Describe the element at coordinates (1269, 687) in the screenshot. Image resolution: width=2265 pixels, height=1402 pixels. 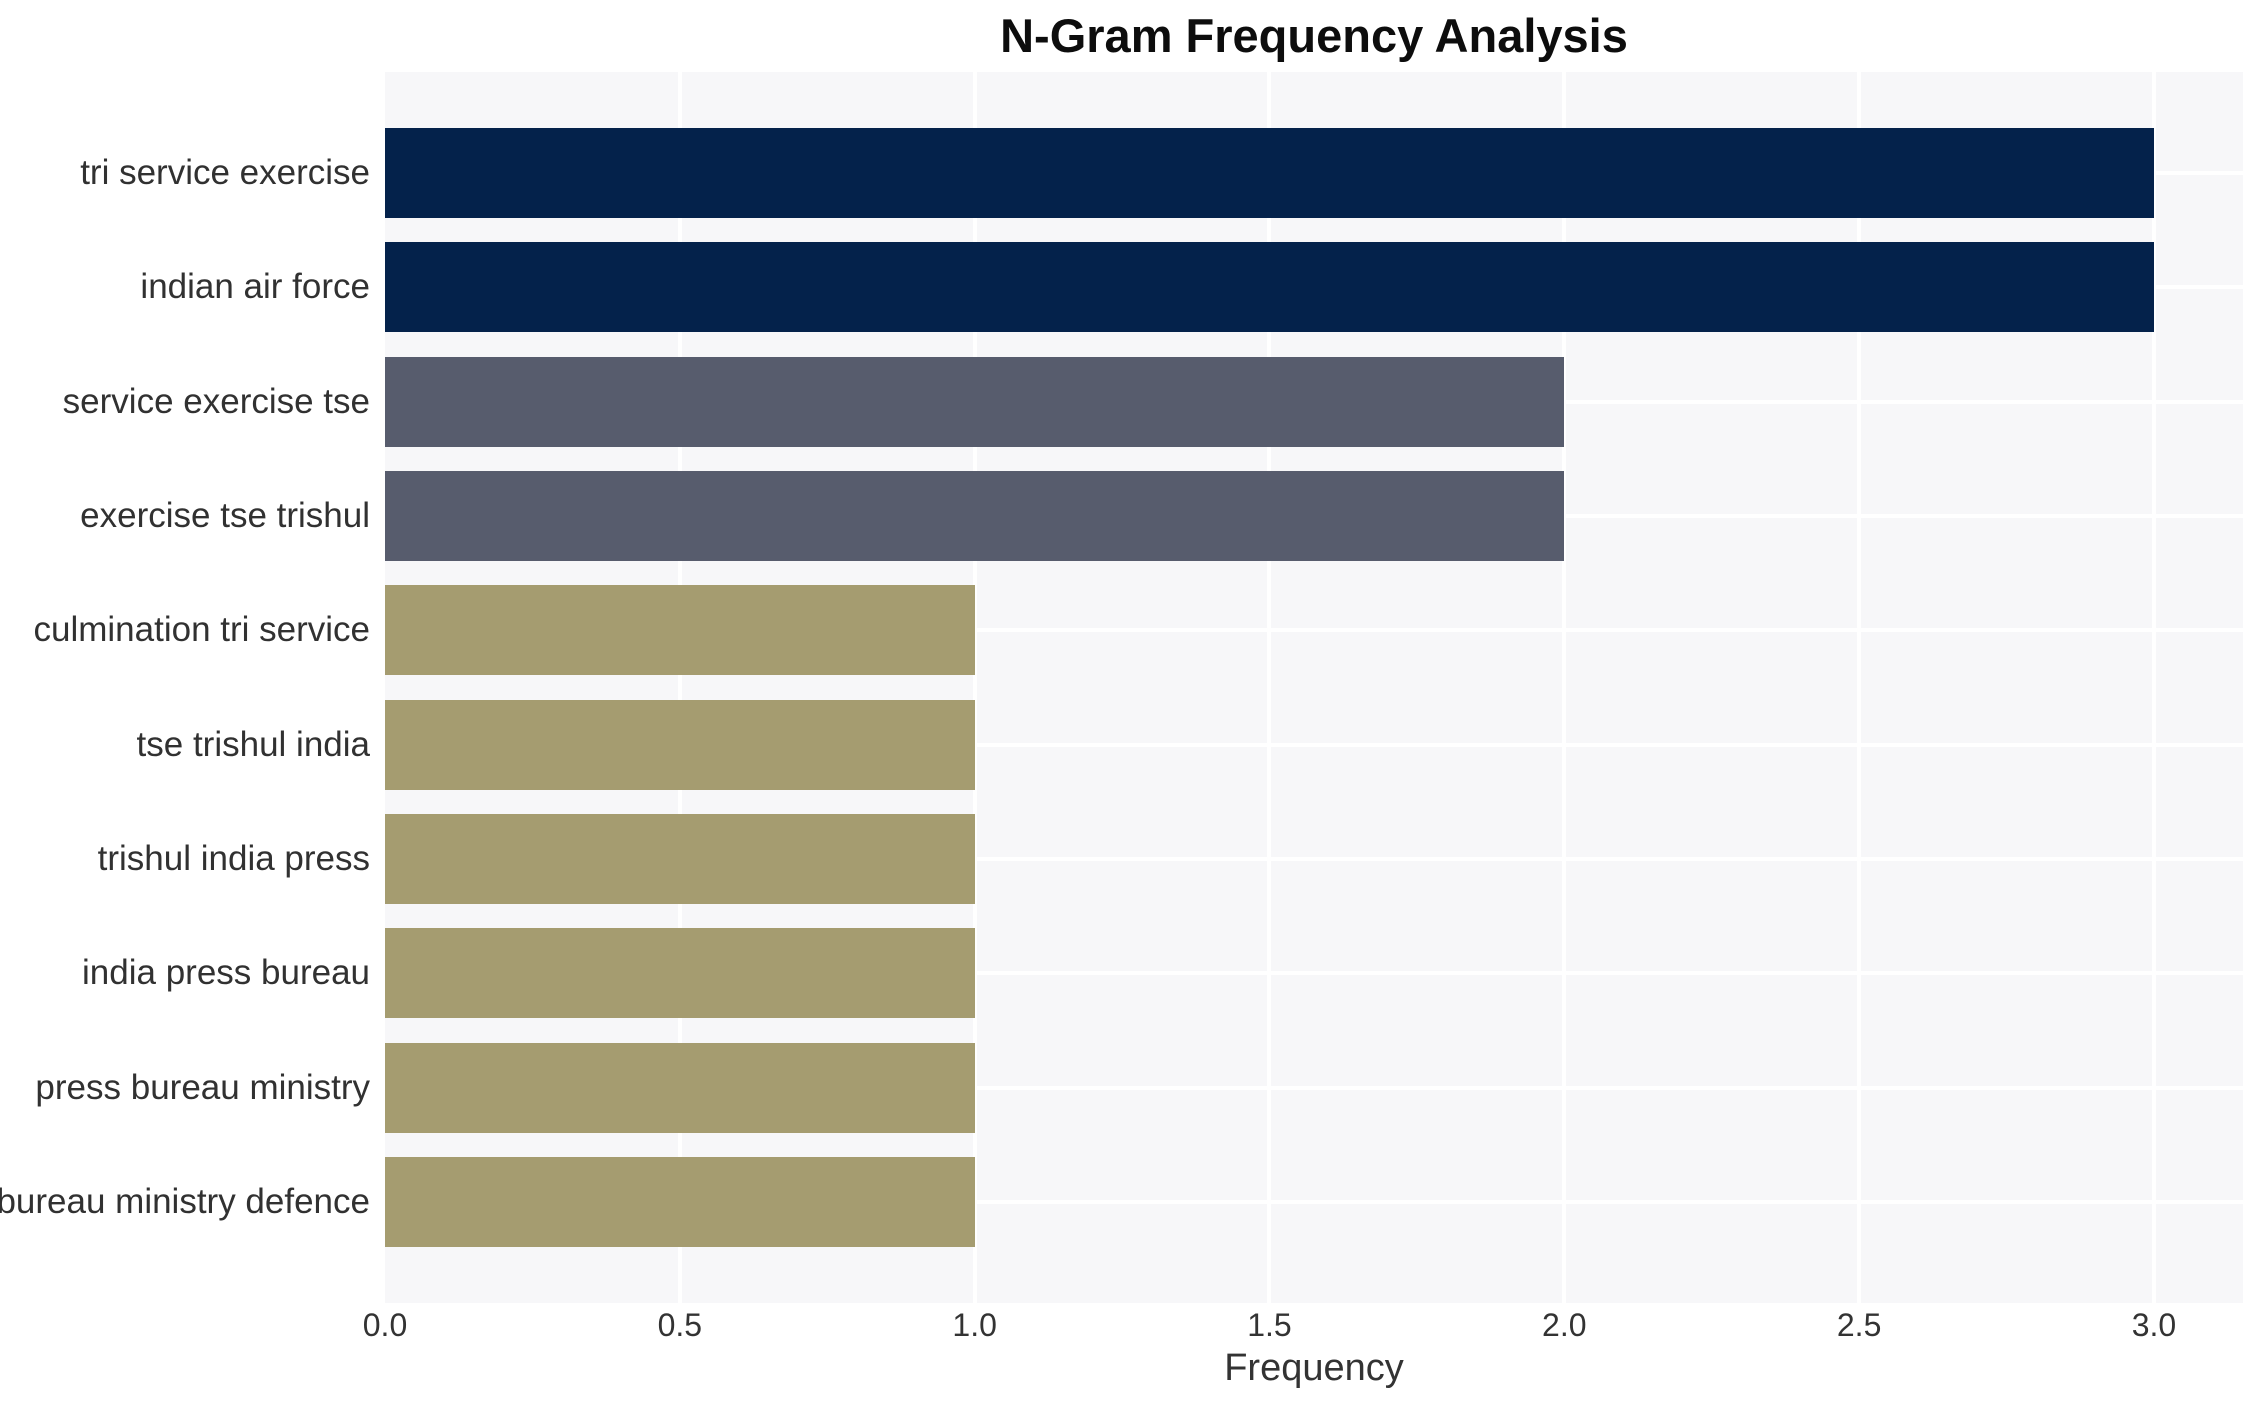
I see `v-gridline-1.5` at that location.